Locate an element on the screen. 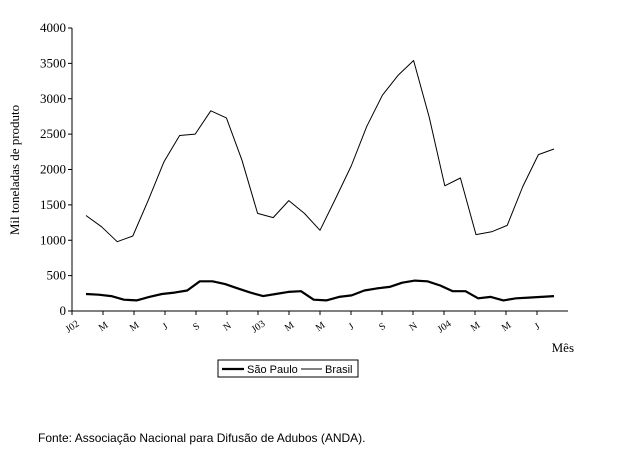 This screenshot has height=474, width=617. y-tick-label: 1500 is located at coordinates (53, 204).